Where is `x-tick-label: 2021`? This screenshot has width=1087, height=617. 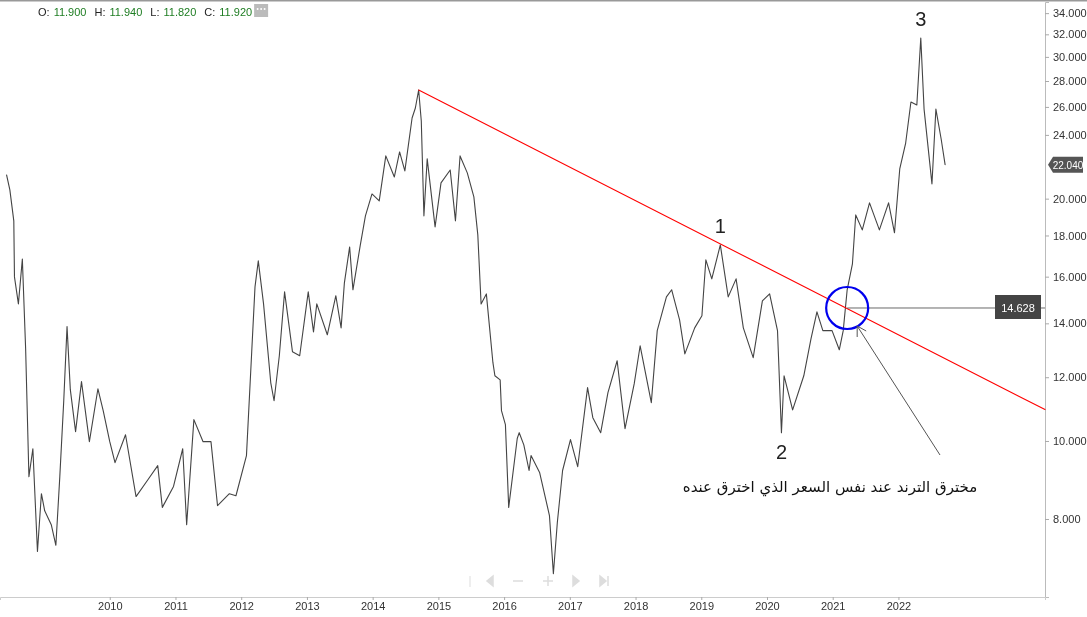 x-tick-label: 2021 is located at coordinates (833, 605).